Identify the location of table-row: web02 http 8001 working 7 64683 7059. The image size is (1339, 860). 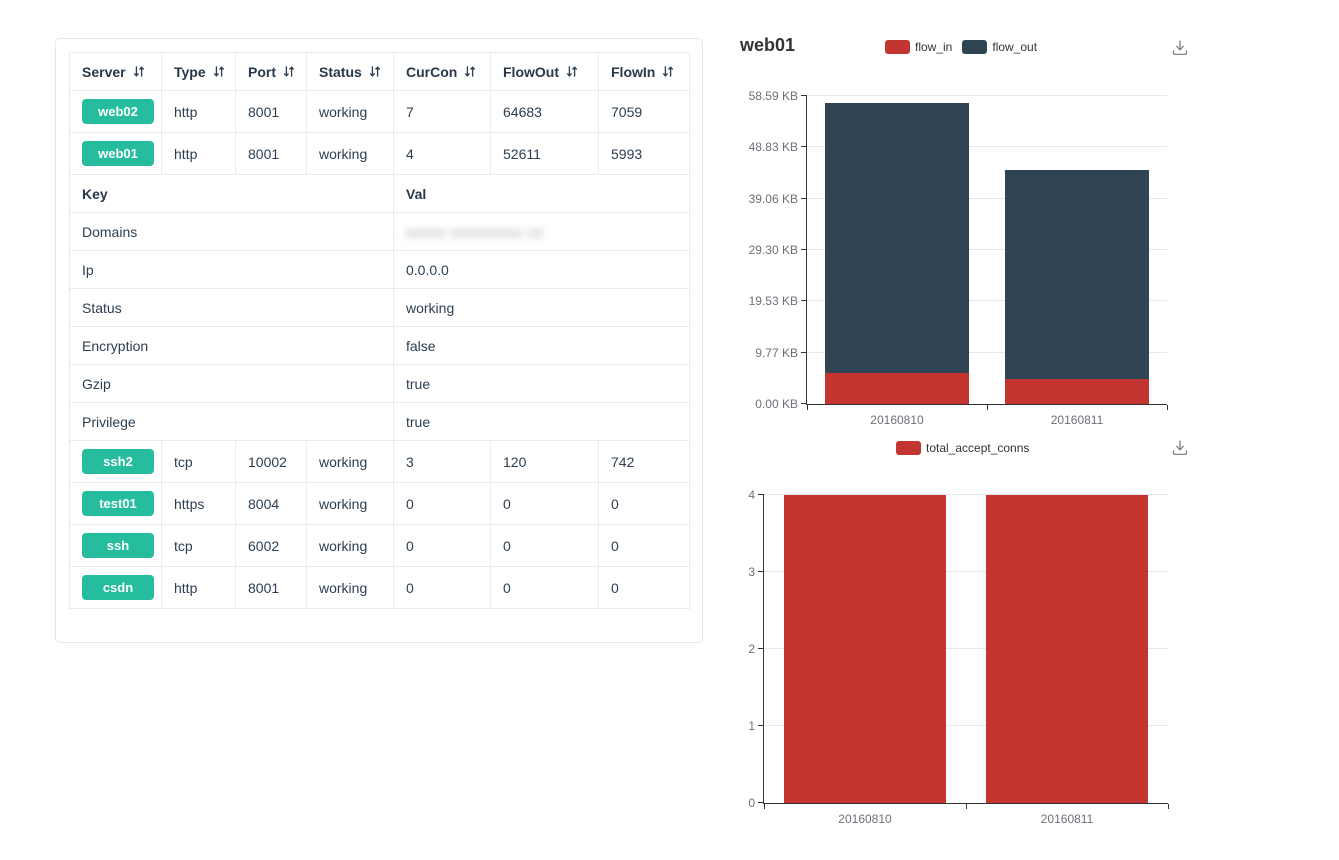
(379, 111).